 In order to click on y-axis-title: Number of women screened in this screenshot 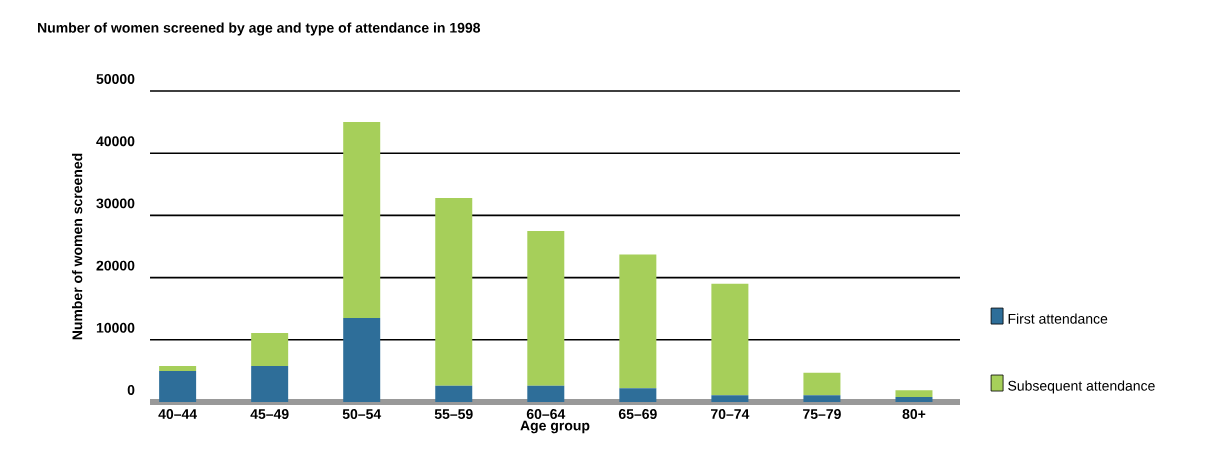, I will do `click(77, 246)`.